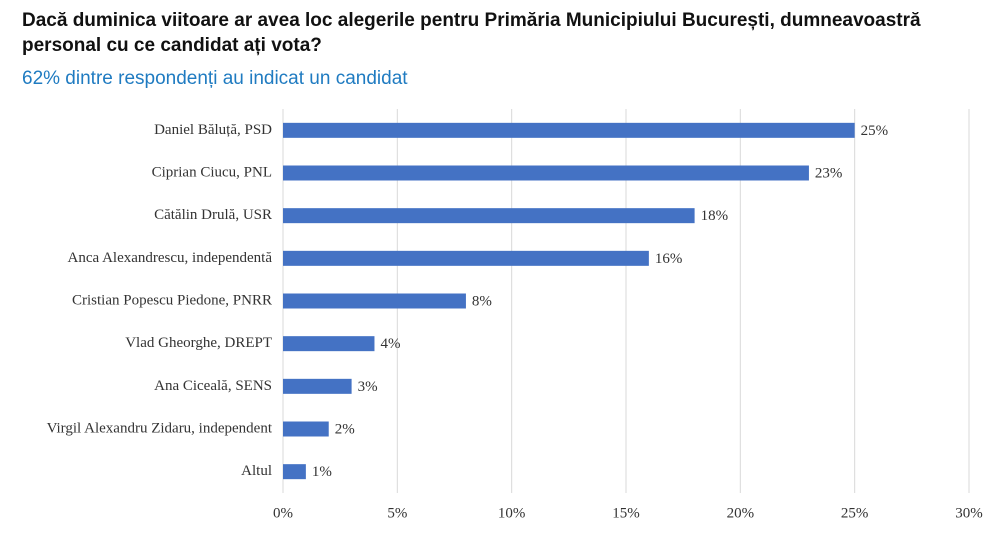 The height and width of the screenshot is (533, 1000). I want to click on y-tick-label: Anca Alexandrescu, independentă, so click(170, 258).